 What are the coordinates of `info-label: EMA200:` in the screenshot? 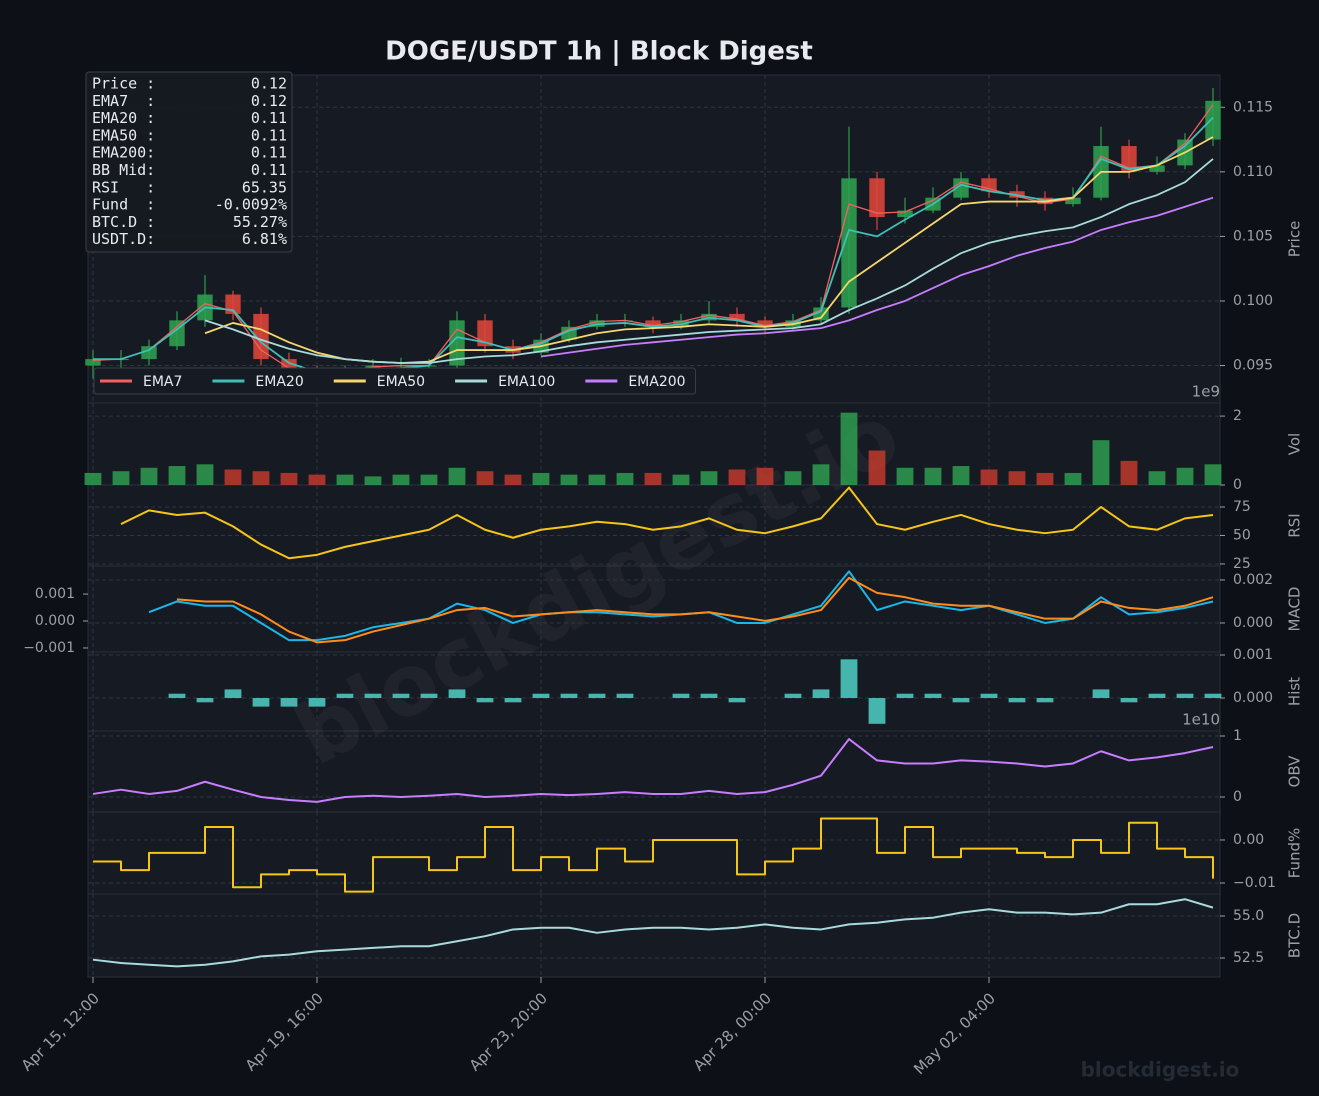 It's located at (123, 153).